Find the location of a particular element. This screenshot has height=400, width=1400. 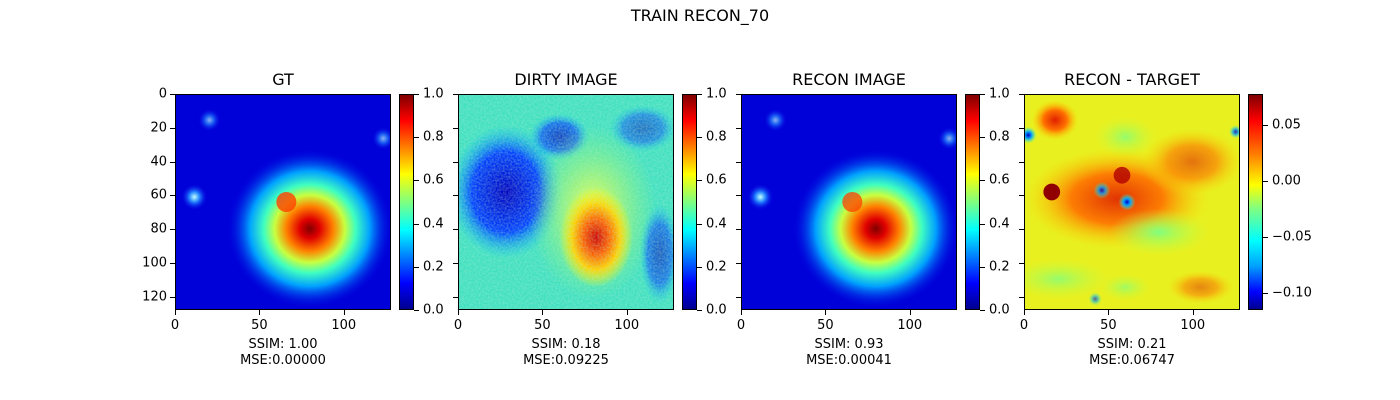

y-tick-label: 120 is located at coordinates (154, 296).